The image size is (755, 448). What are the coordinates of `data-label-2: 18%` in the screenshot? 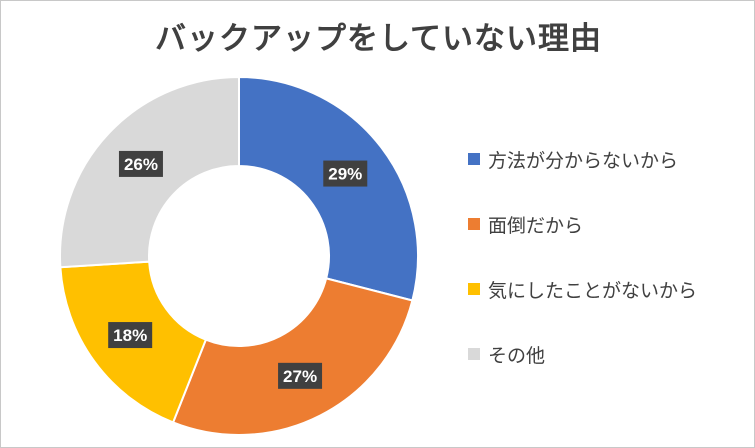 It's located at (130, 335).